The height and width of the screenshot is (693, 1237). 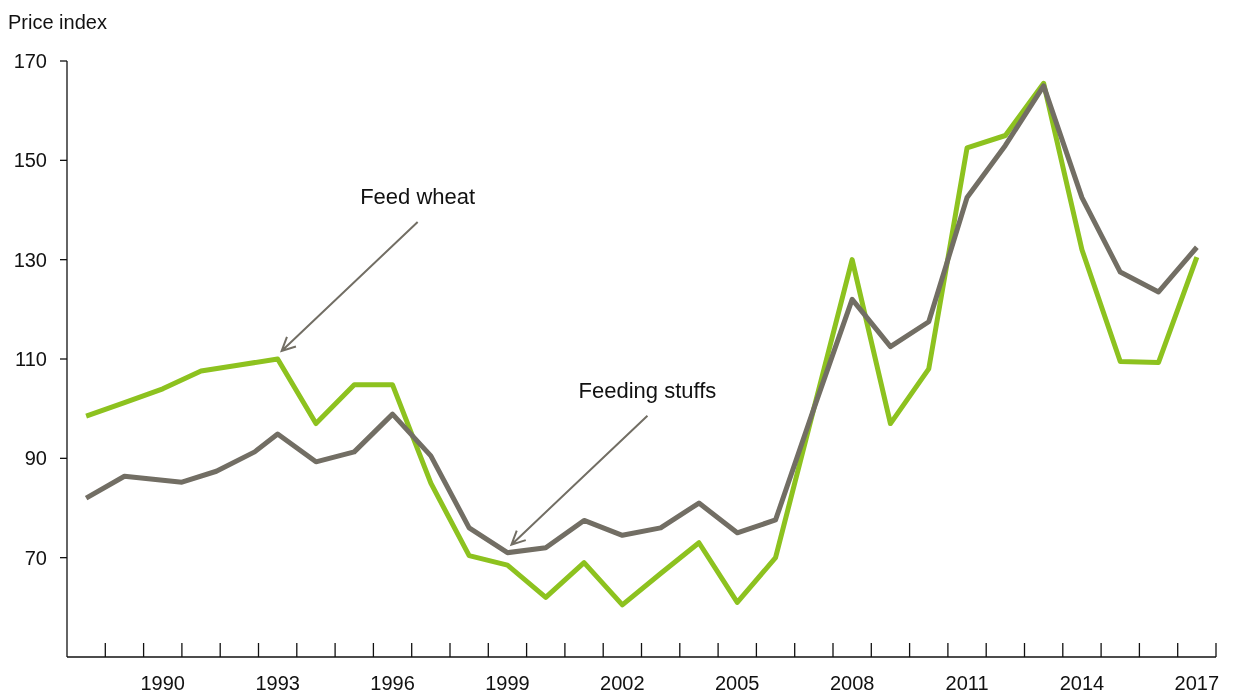 I want to click on annotation: Feed wheat, so click(x=418, y=196).